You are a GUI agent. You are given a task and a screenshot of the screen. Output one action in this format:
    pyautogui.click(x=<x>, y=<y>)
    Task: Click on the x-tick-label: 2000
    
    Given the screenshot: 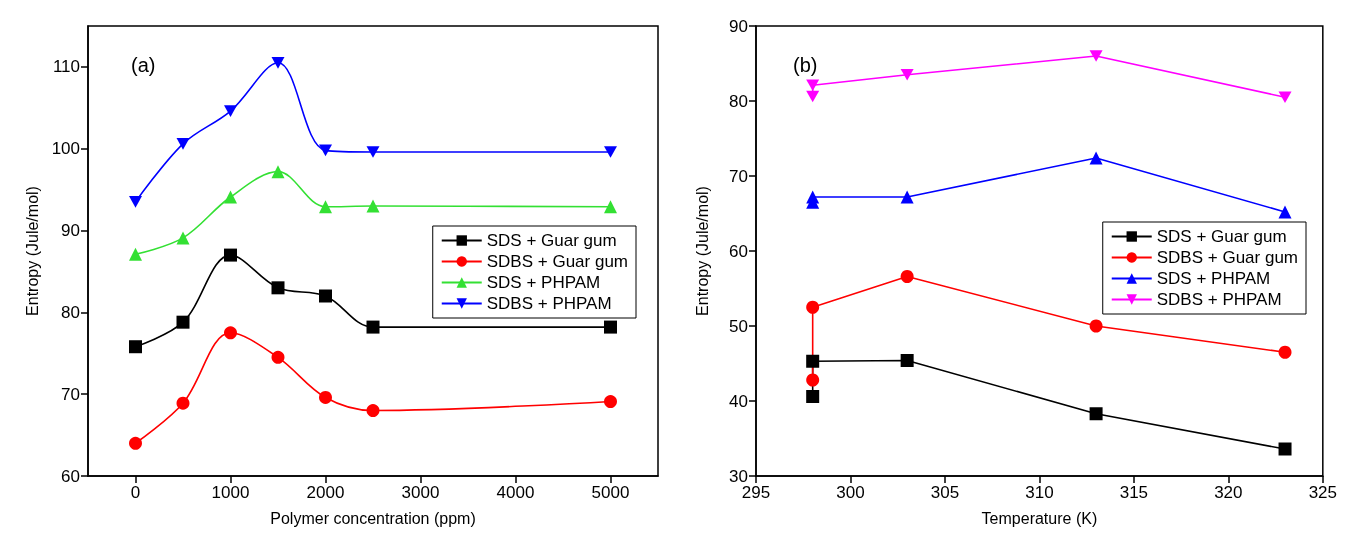 What is the action you would take?
    pyautogui.click(x=325, y=492)
    